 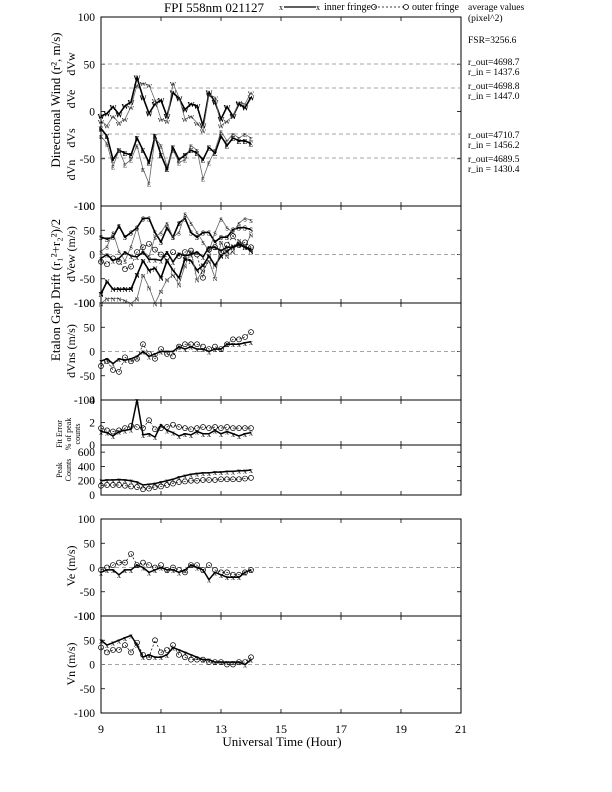 What do you see at coordinates (68, 470) in the screenshot?
I see `peak-label-2: Counts` at bounding box center [68, 470].